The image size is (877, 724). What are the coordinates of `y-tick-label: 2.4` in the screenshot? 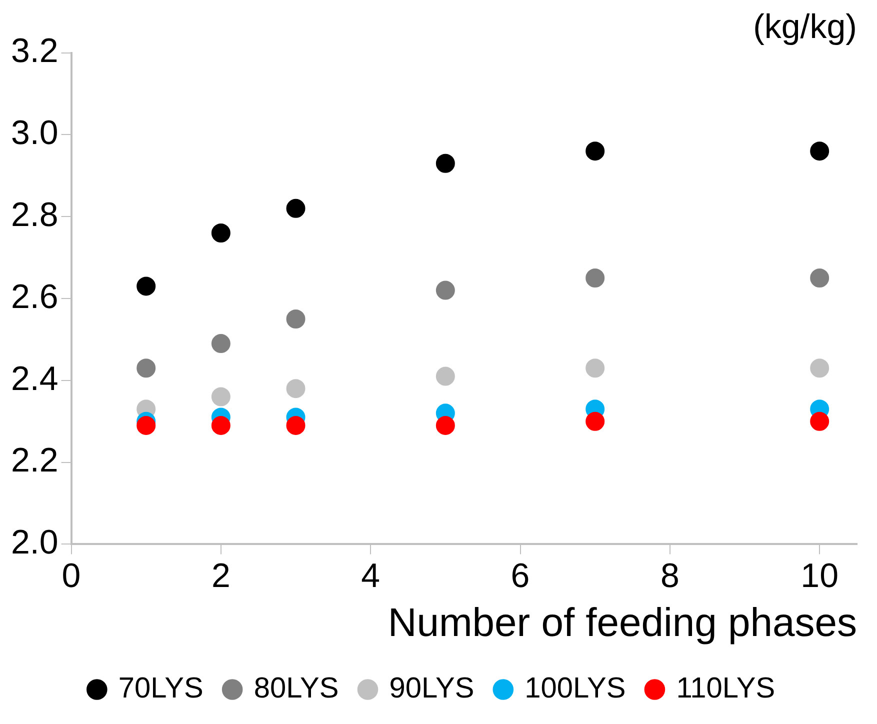 It's located at (34, 379).